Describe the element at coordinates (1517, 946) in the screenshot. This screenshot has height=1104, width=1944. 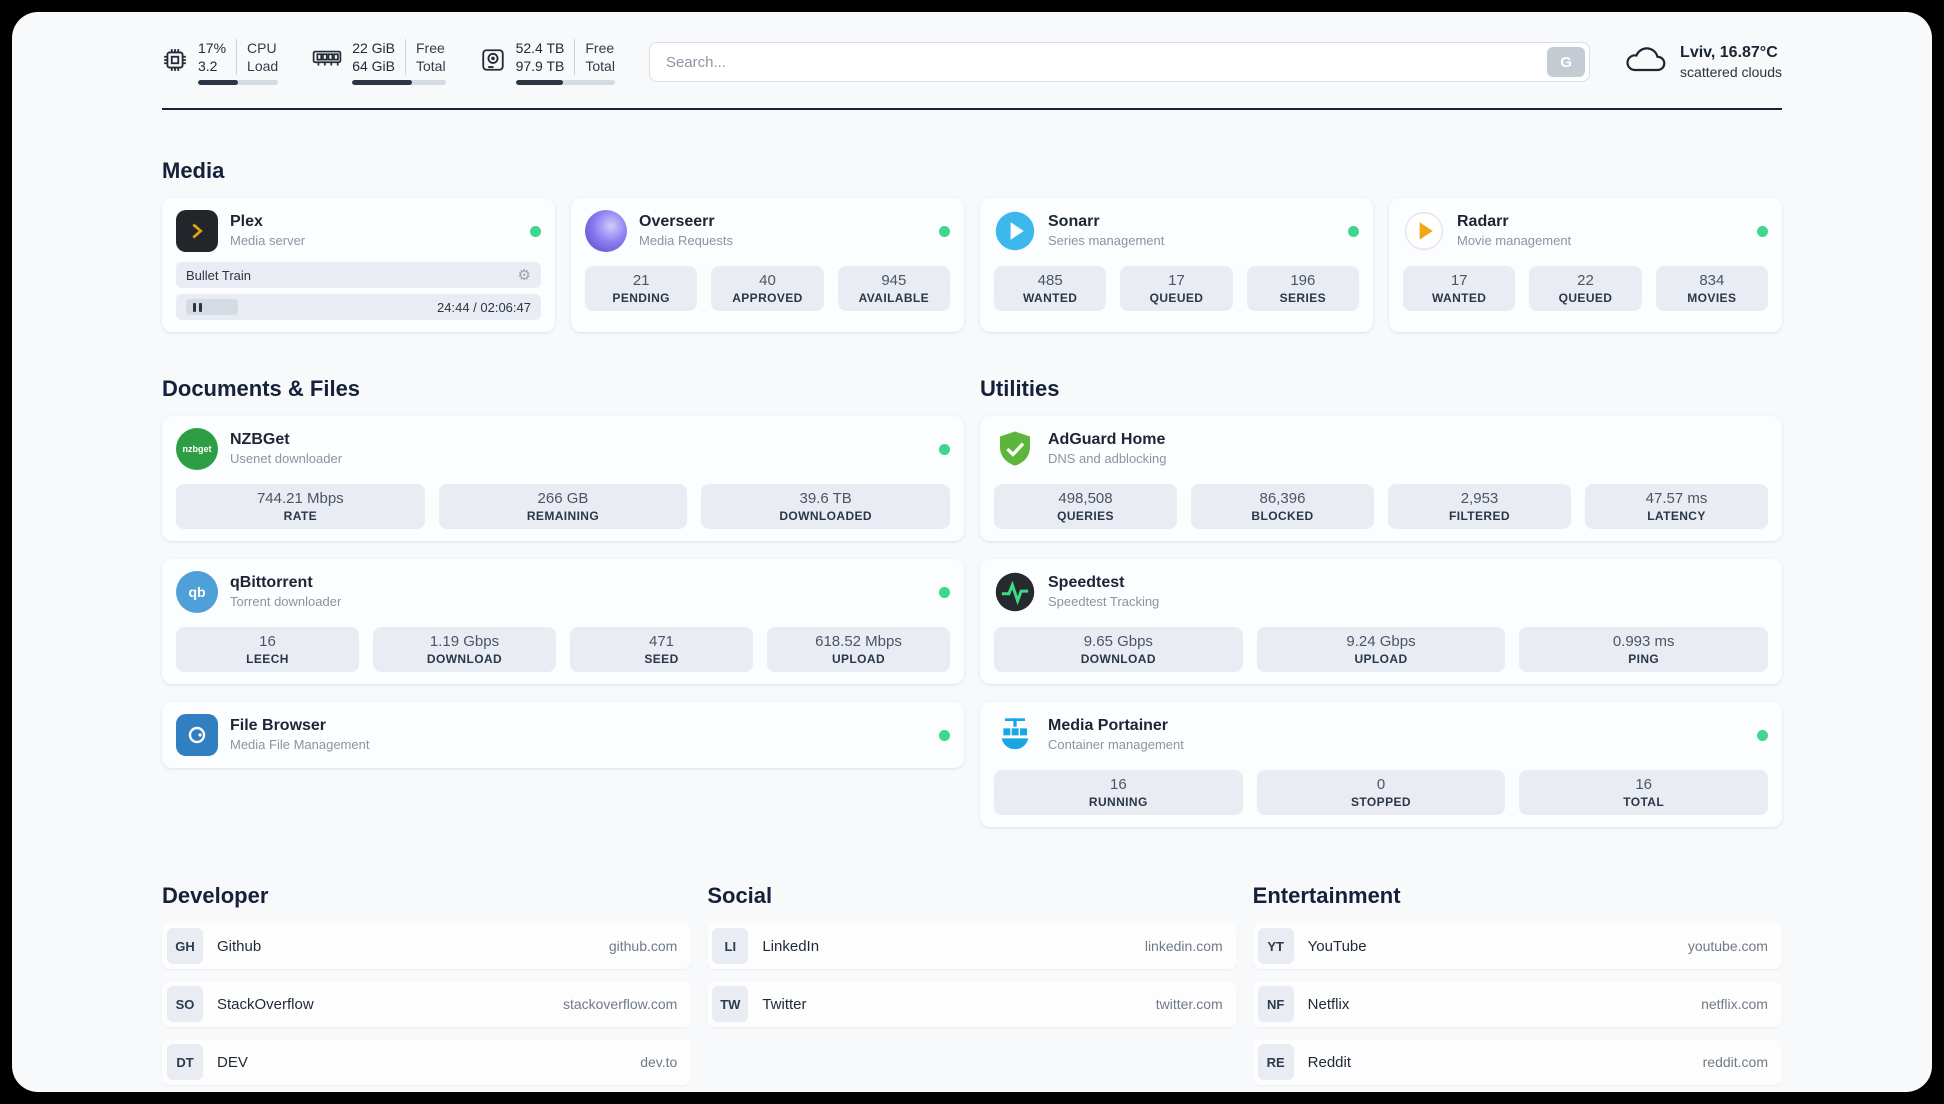
I see `bookmark-youtube: YT YouTube youtube.com` at that location.